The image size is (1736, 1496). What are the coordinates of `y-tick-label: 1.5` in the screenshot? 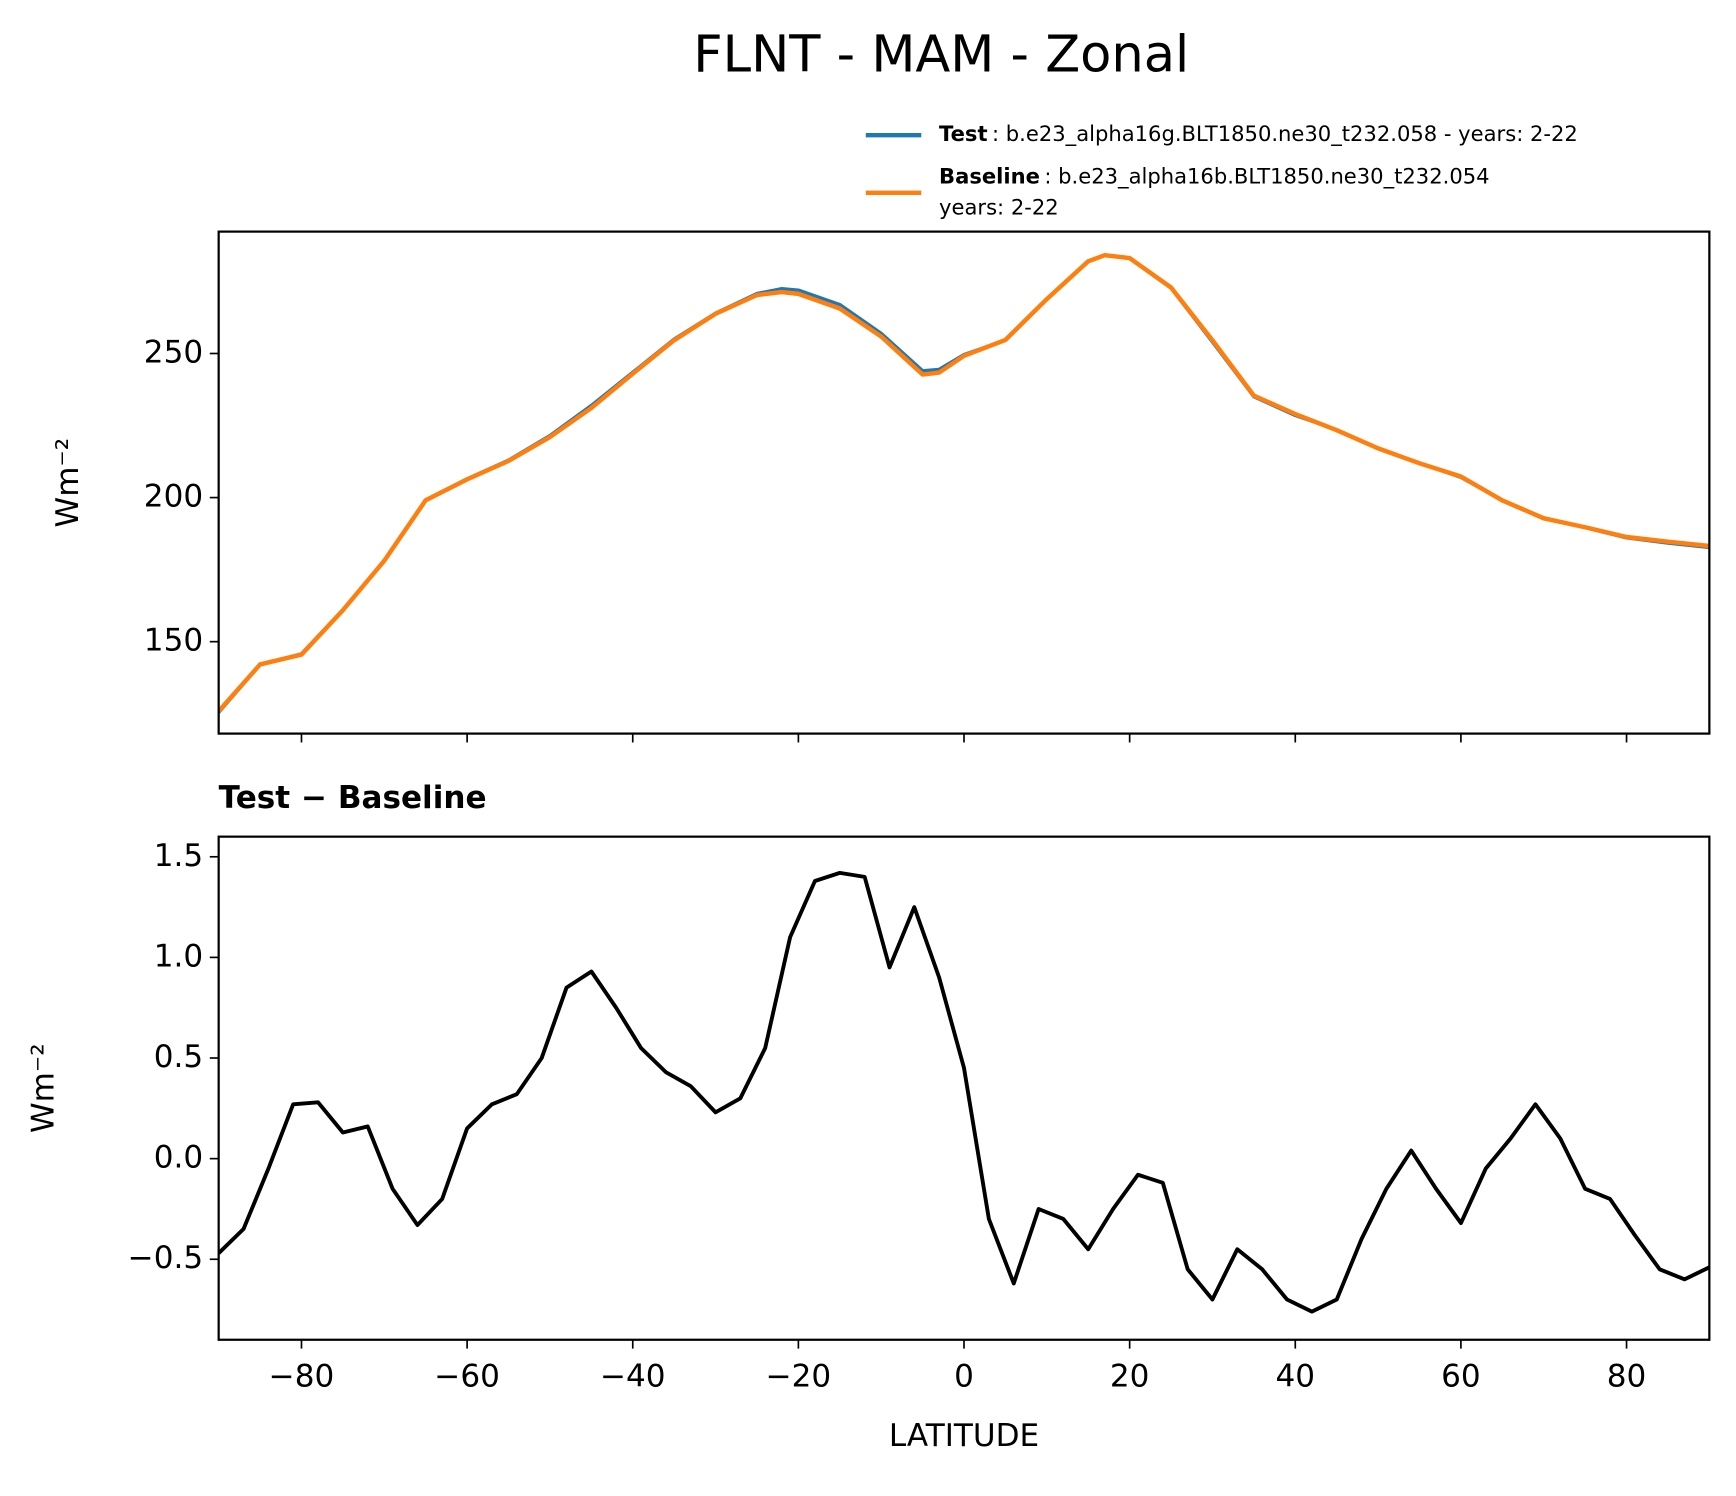 It's located at (178, 856).